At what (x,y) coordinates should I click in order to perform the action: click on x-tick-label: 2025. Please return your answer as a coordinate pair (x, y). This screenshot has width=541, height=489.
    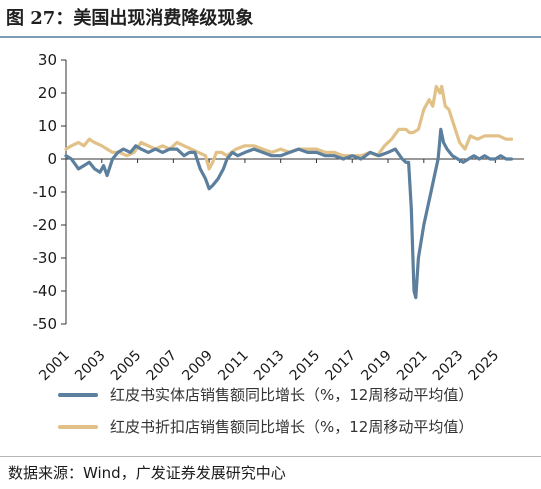
    Looking at the image, I should click on (484, 366).